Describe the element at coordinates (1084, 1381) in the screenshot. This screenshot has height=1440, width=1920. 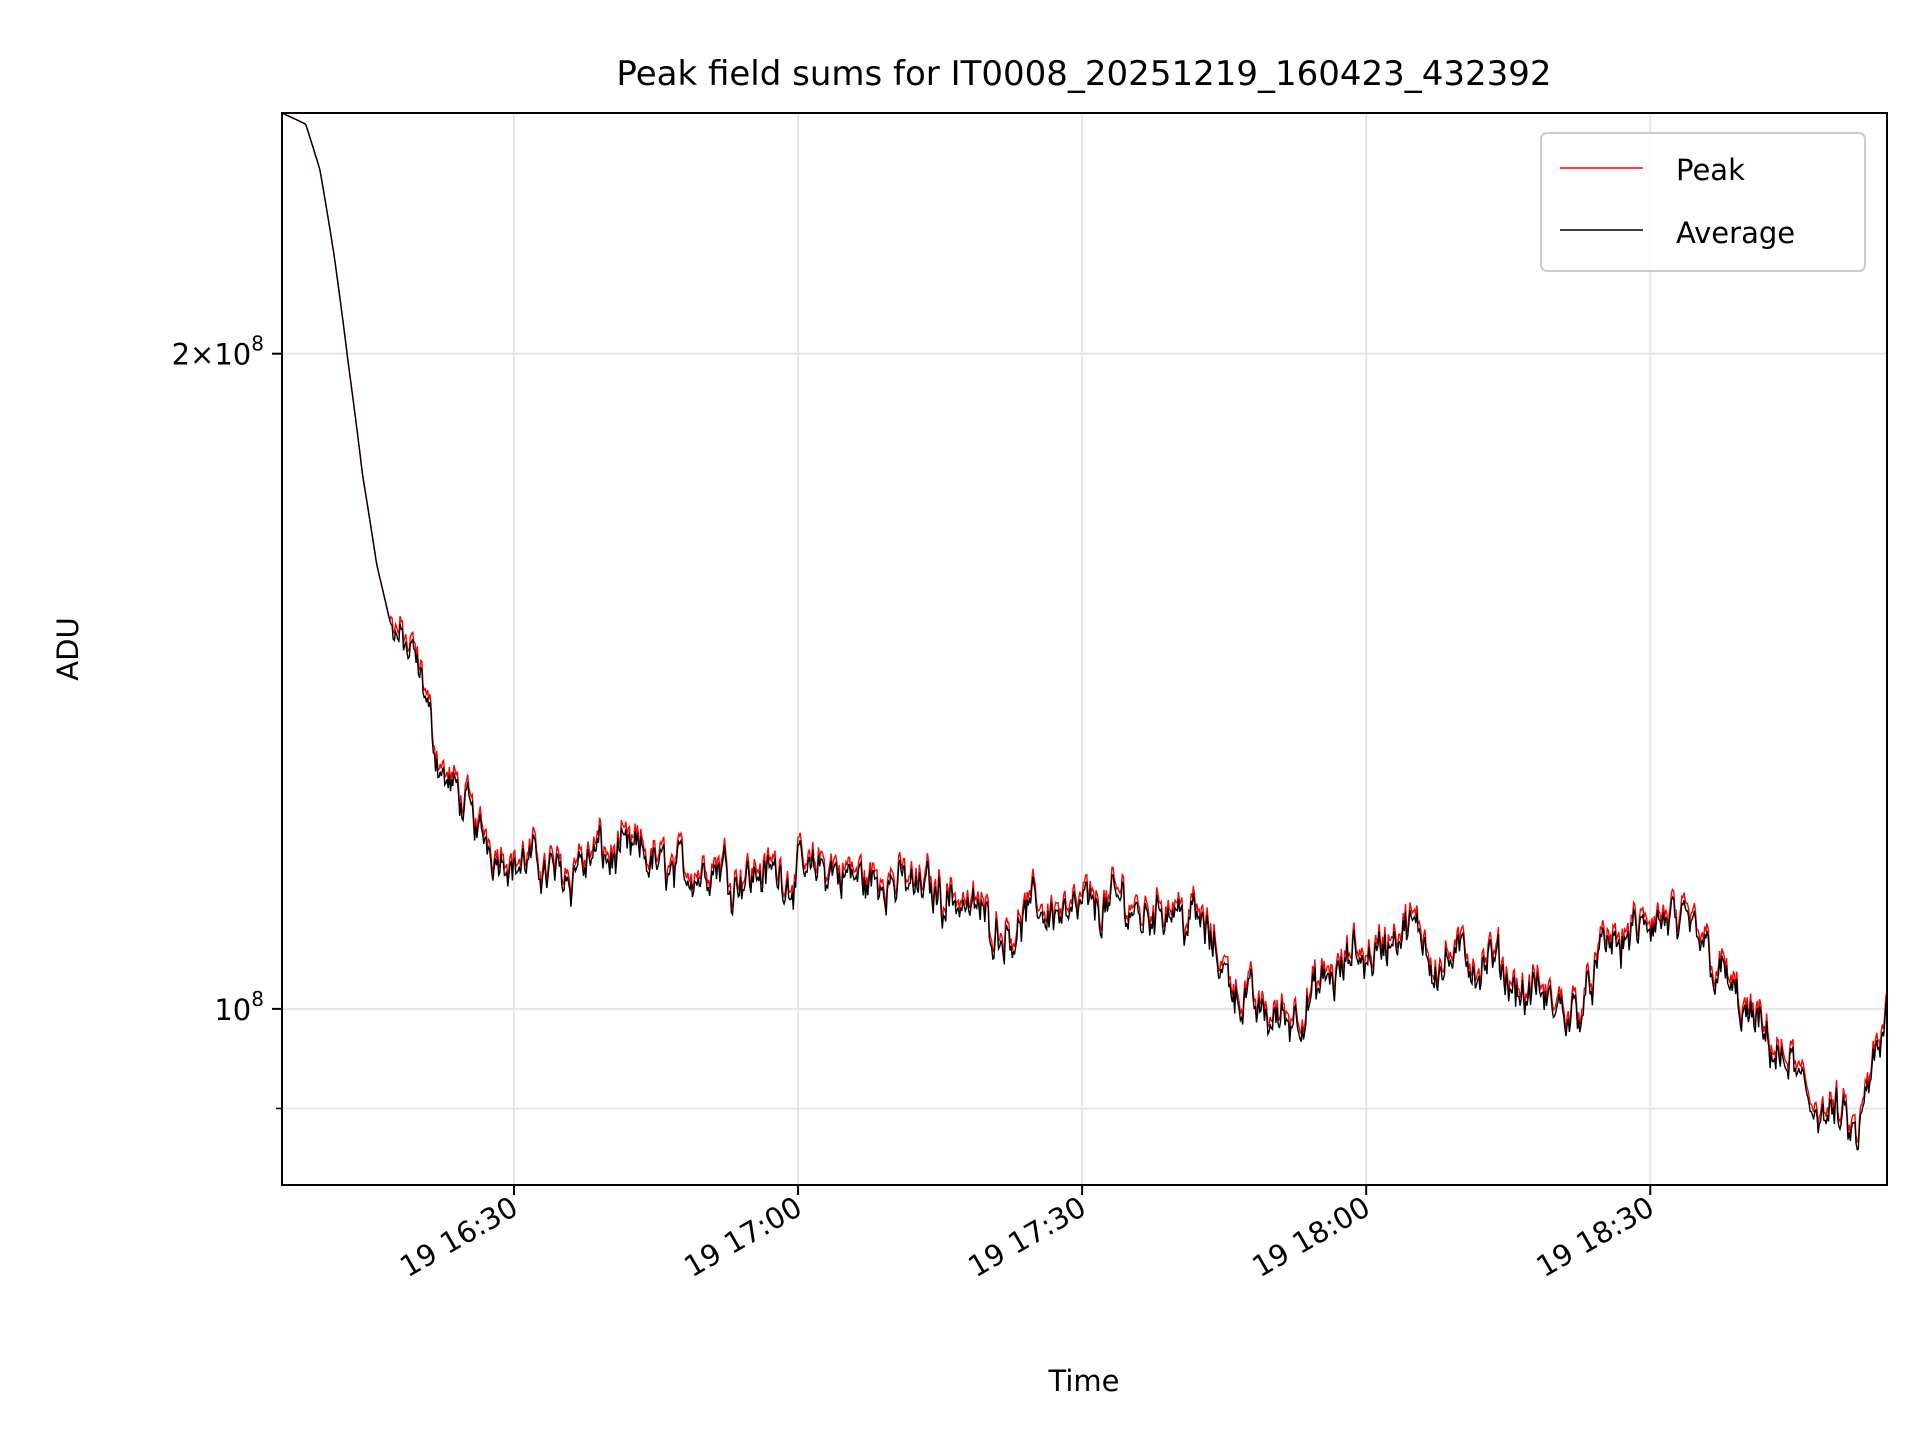
I see `x-axis-label: Time` at that location.